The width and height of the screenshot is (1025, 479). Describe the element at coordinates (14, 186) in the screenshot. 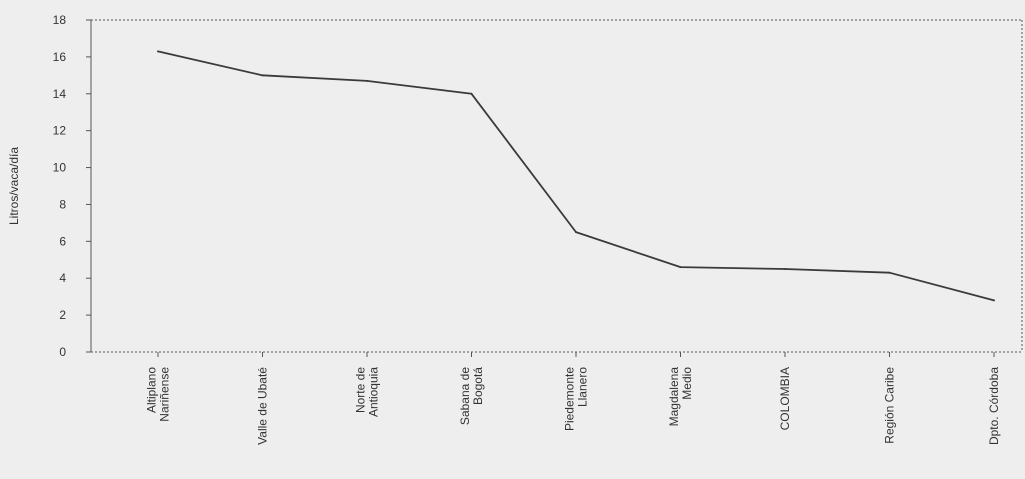

I see `y-axis-title: Litros/vaca/día` at that location.